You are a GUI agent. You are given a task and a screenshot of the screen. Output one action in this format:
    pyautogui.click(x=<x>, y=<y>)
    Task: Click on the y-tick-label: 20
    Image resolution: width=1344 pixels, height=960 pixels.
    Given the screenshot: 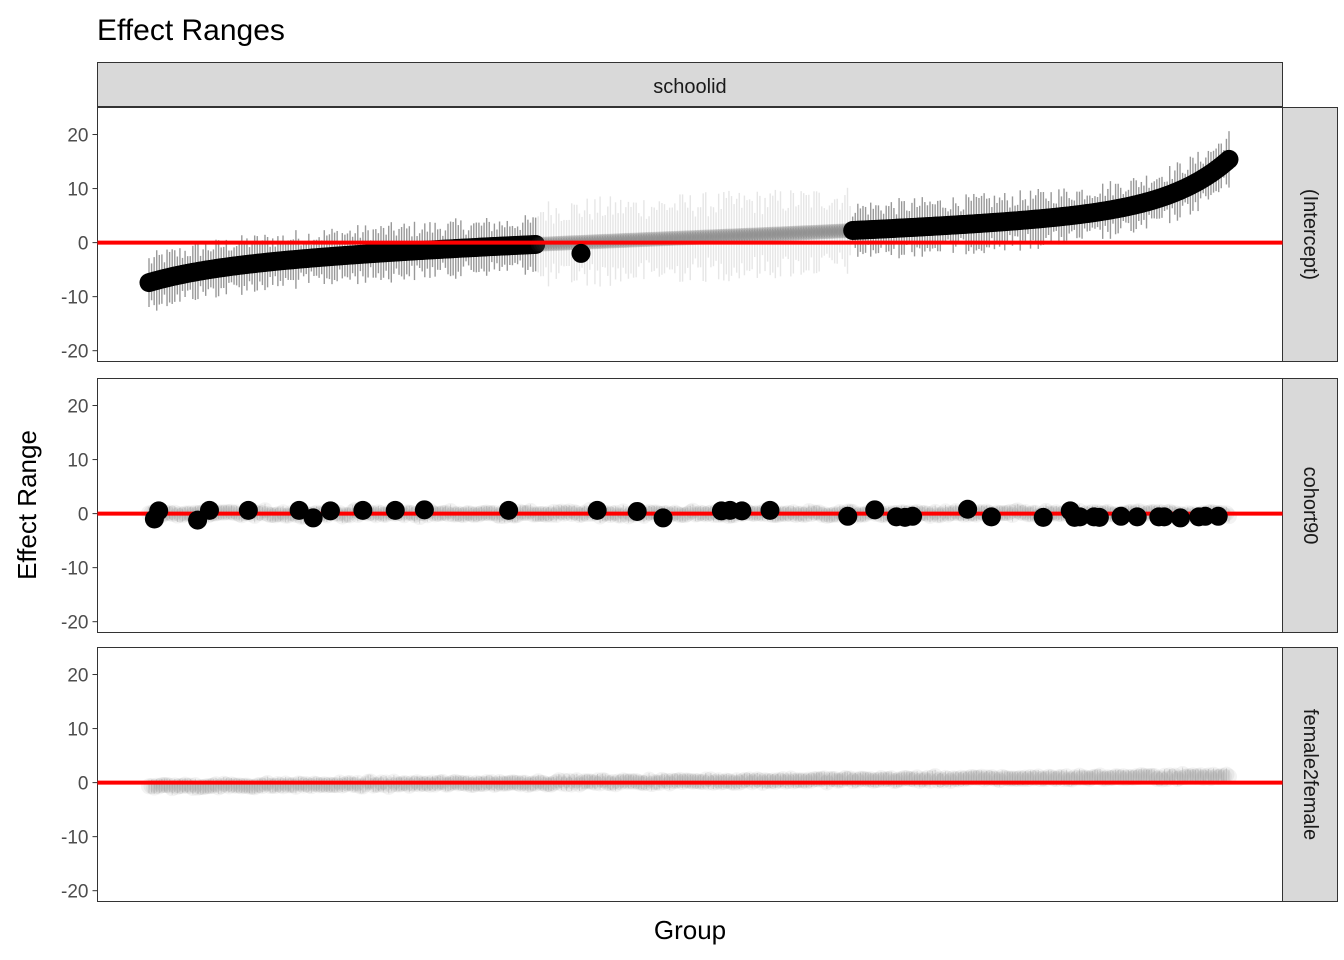 What is the action you would take?
    pyautogui.click(x=77, y=676)
    